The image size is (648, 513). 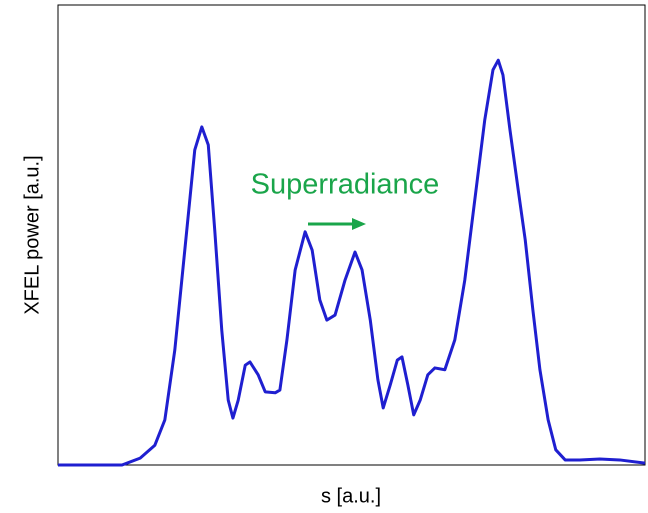 What do you see at coordinates (345, 185) in the screenshot?
I see `annotation: Superradiance` at bounding box center [345, 185].